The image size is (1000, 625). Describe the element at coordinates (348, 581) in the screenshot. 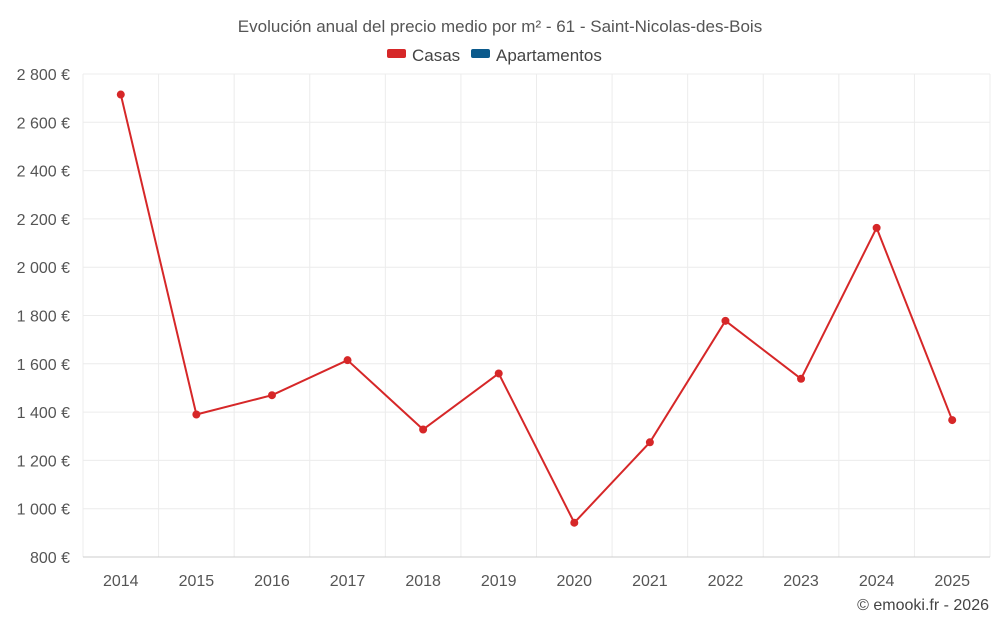

I see `x-tick-label: 2017` at that location.